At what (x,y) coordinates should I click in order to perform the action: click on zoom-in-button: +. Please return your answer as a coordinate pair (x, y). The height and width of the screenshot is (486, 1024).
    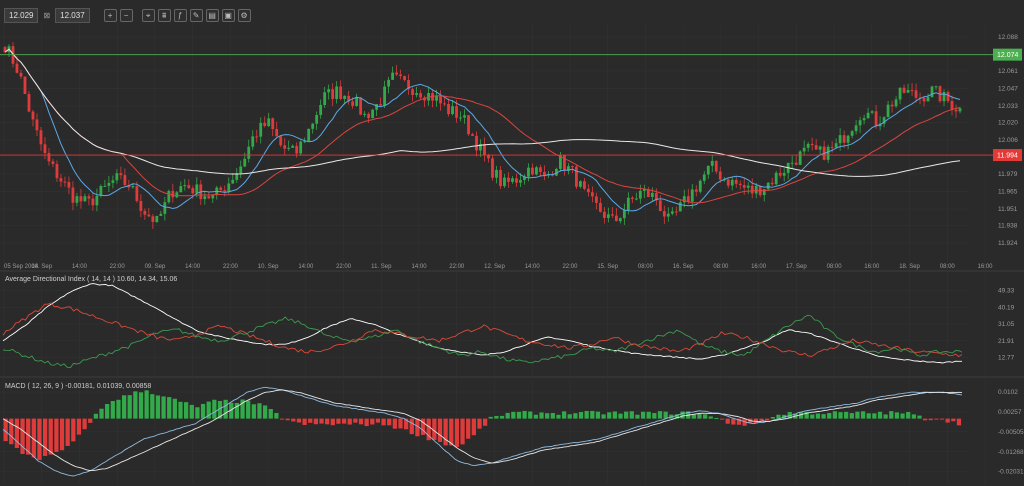
    Looking at the image, I should click on (110, 15).